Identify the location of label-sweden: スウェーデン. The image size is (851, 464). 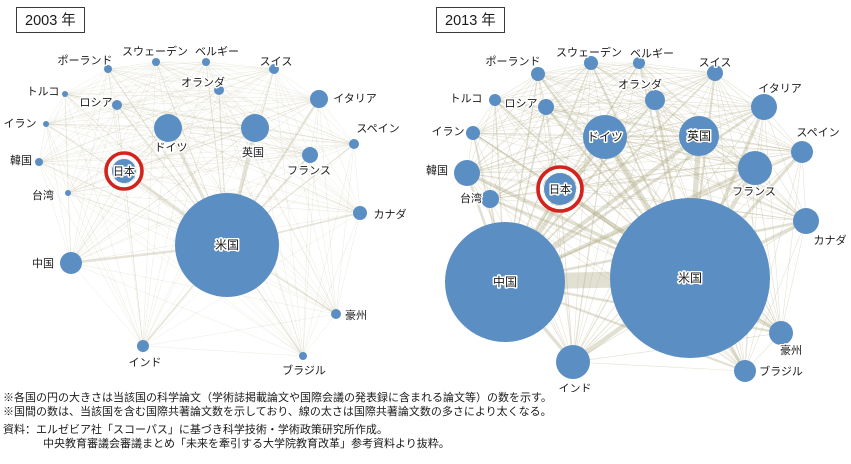
(589, 52).